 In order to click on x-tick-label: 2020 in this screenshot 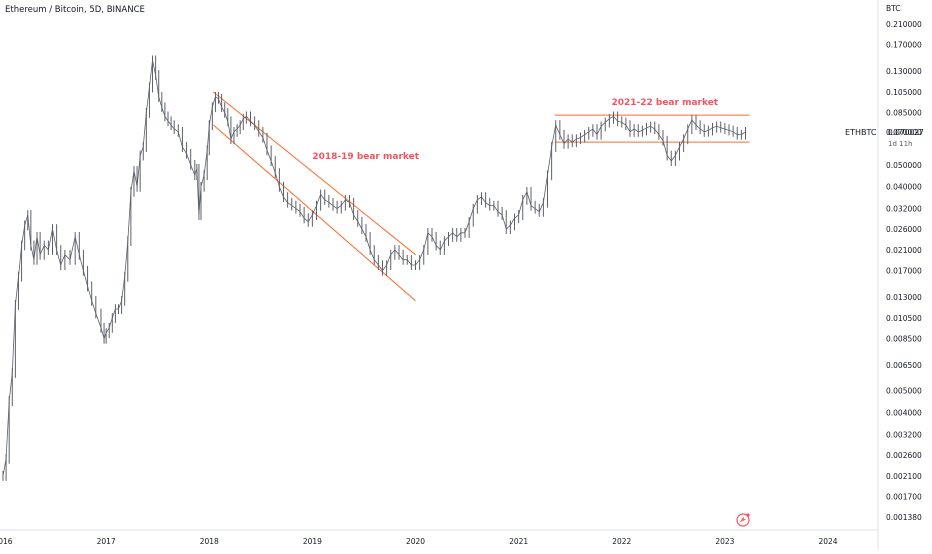, I will do `click(415, 541)`.